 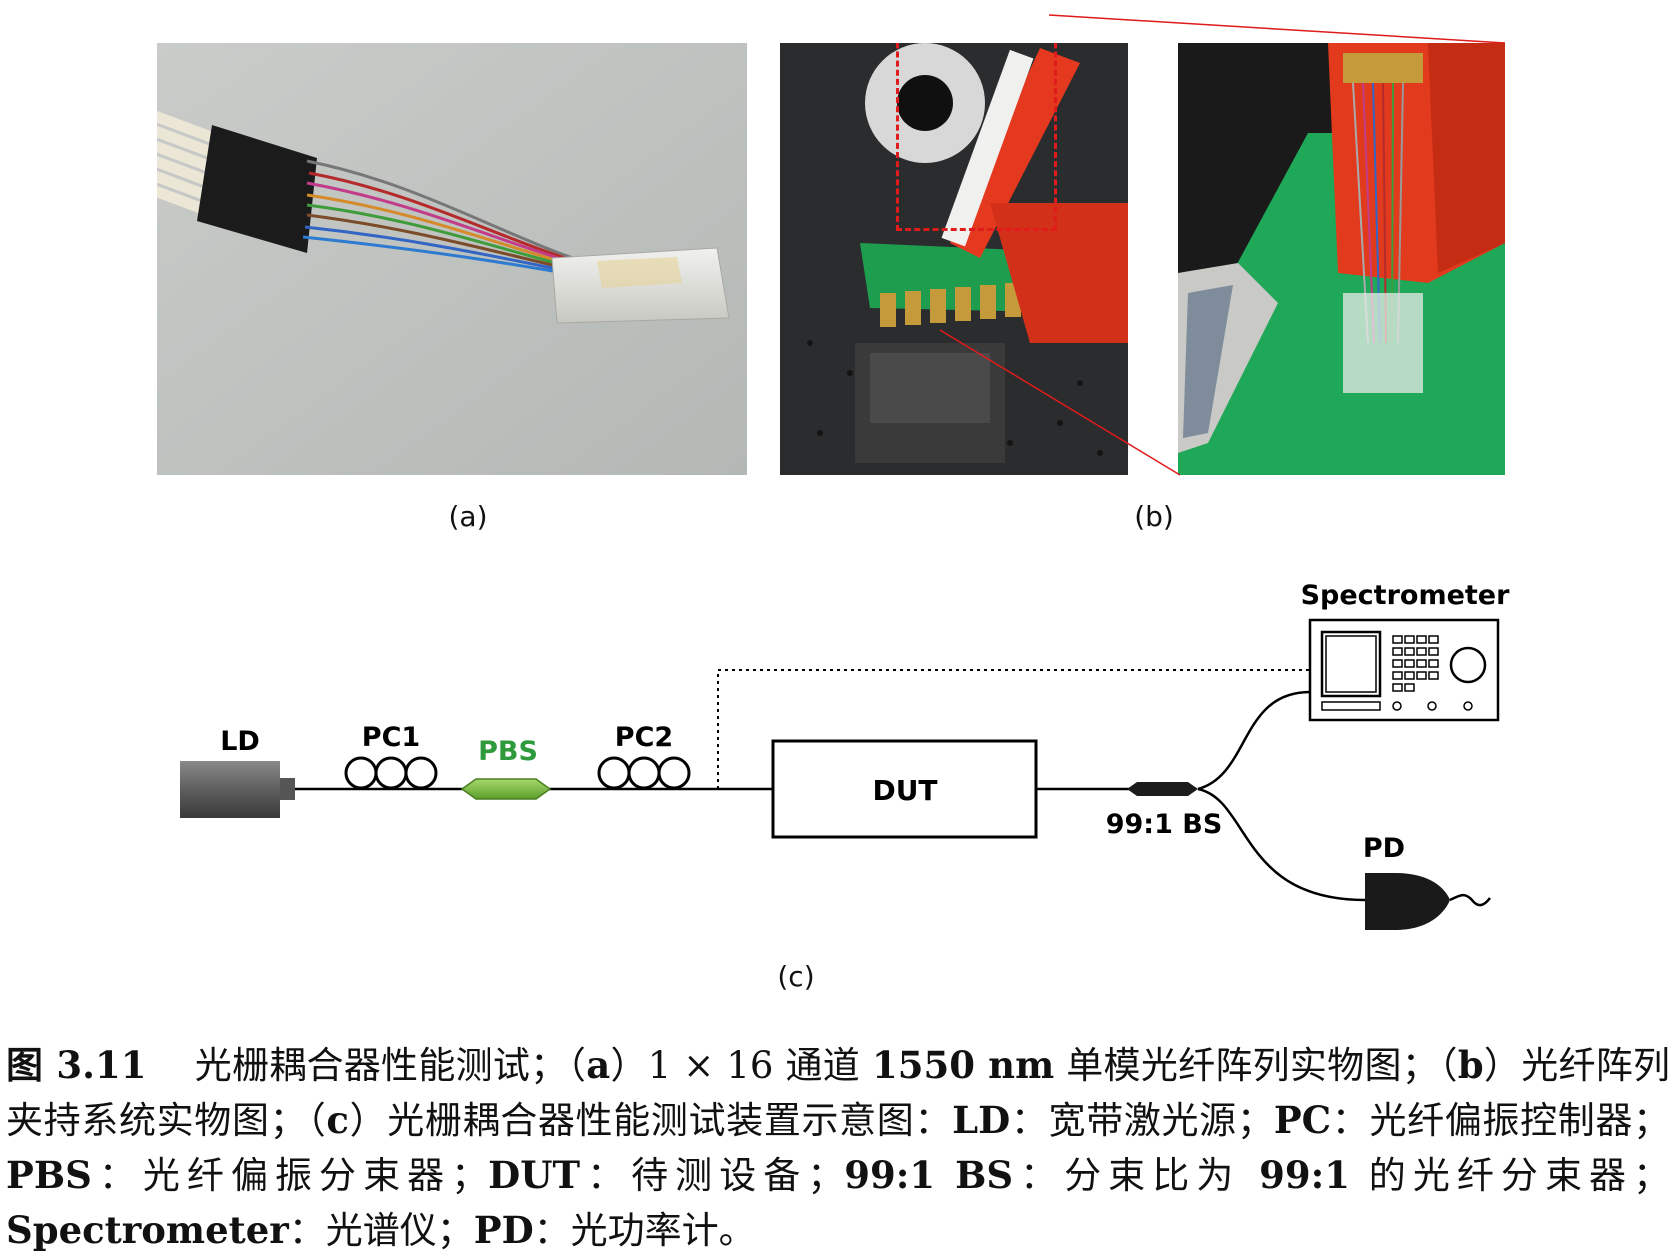 I want to click on figure-number: 图 3.11, so click(x=76, y=1065).